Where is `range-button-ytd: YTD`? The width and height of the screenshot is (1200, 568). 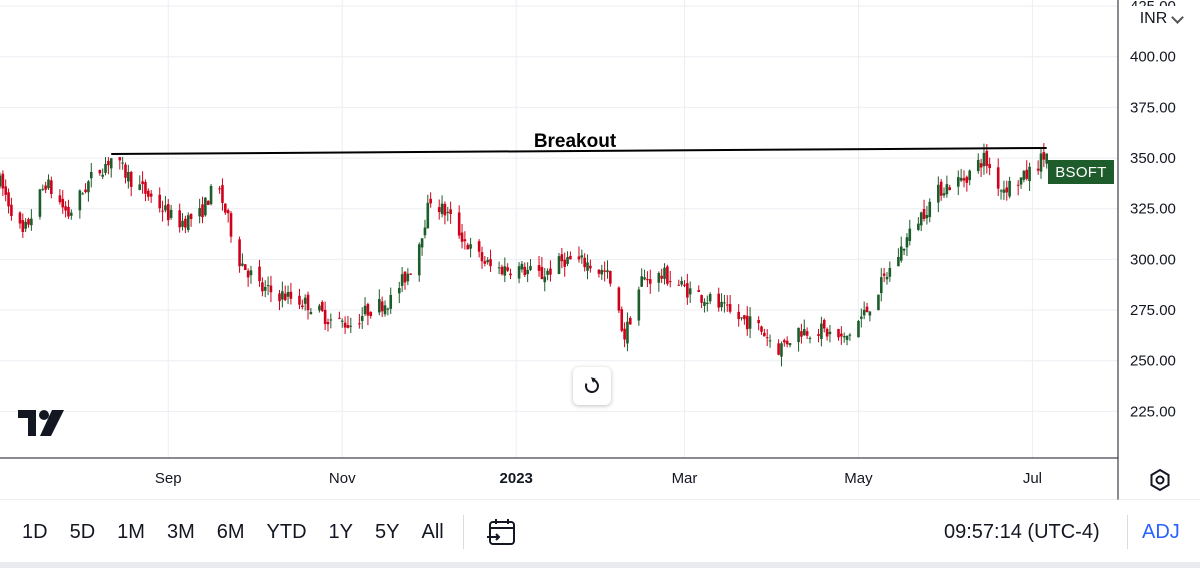
range-button-ytd: YTD is located at coordinates (286, 531).